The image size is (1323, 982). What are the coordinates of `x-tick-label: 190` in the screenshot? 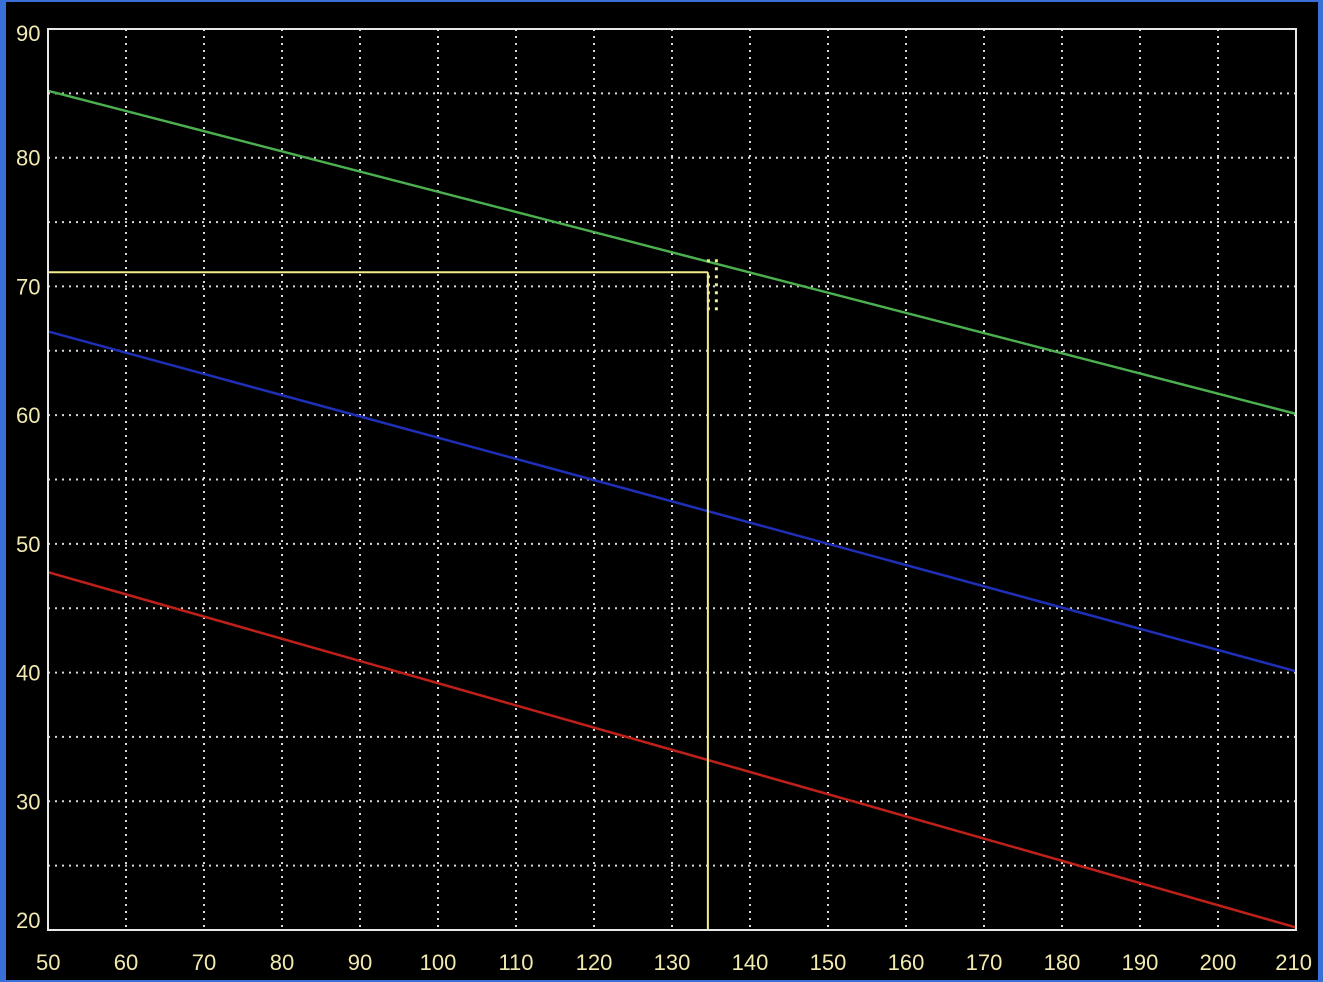 It's located at (1140, 962).